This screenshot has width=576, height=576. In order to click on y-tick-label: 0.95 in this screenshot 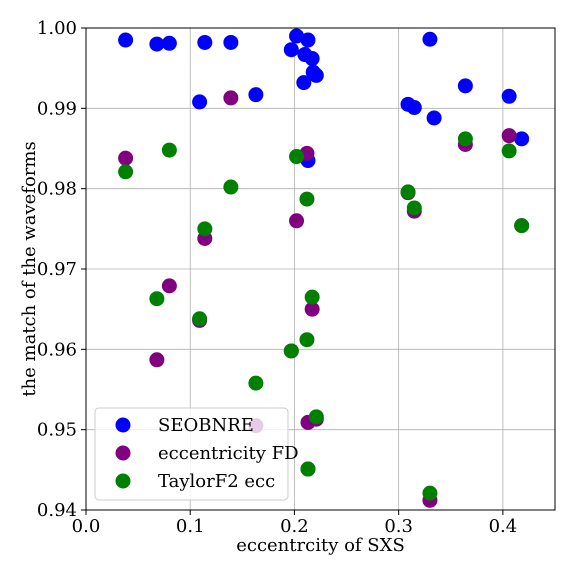, I will do `click(57, 430)`.